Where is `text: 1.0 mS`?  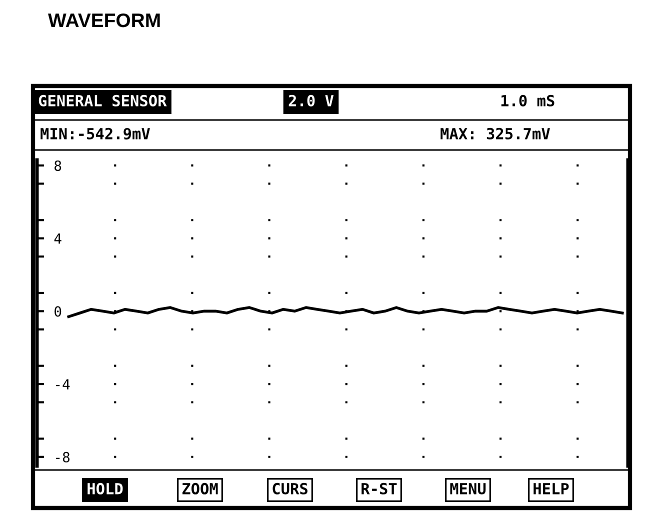
text: 1.0 mS is located at coordinates (527, 100).